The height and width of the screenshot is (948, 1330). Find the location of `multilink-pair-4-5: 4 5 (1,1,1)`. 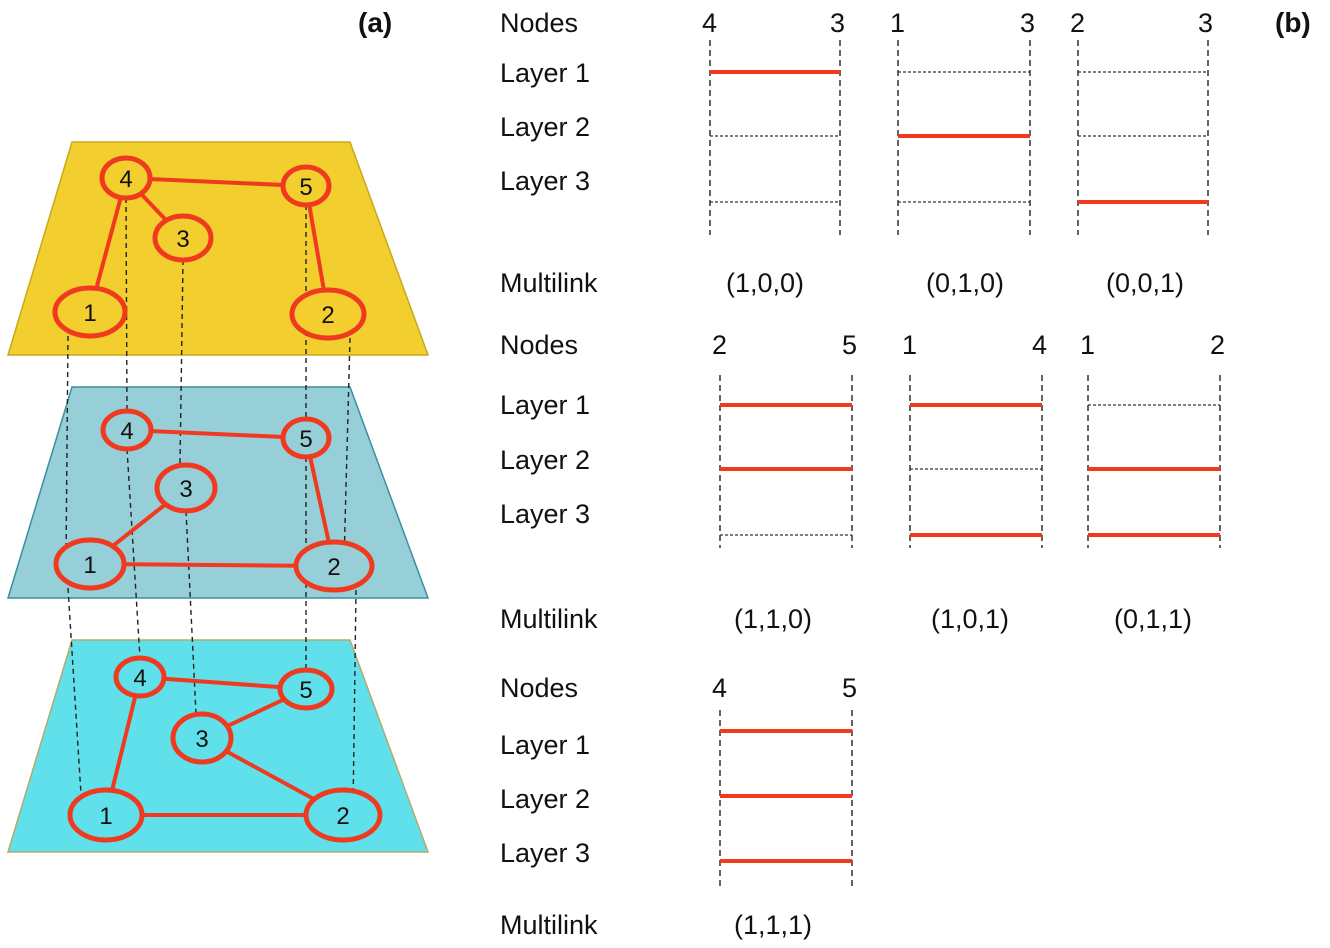

multilink-pair-4-5: 4 5 (1,1,1) is located at coordinates (784, 806).